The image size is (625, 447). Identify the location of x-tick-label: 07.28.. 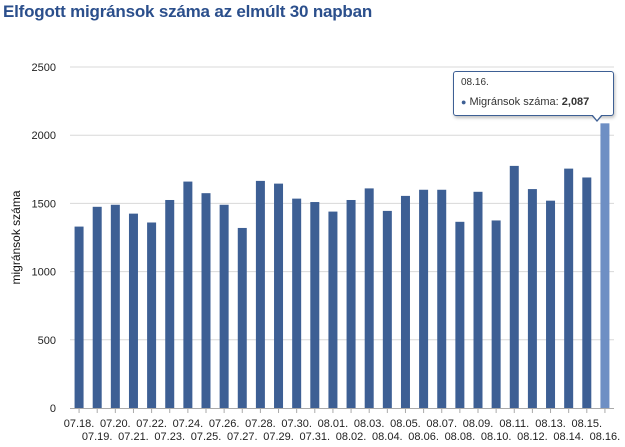
(260, 424).